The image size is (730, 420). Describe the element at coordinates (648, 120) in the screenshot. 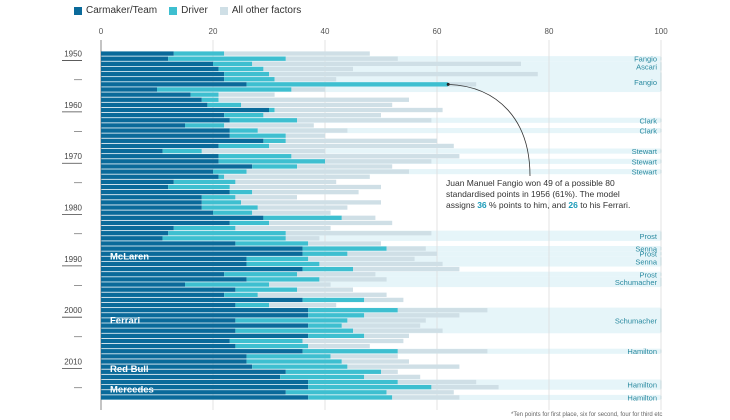

I see `champion-label: Clark` at that location.